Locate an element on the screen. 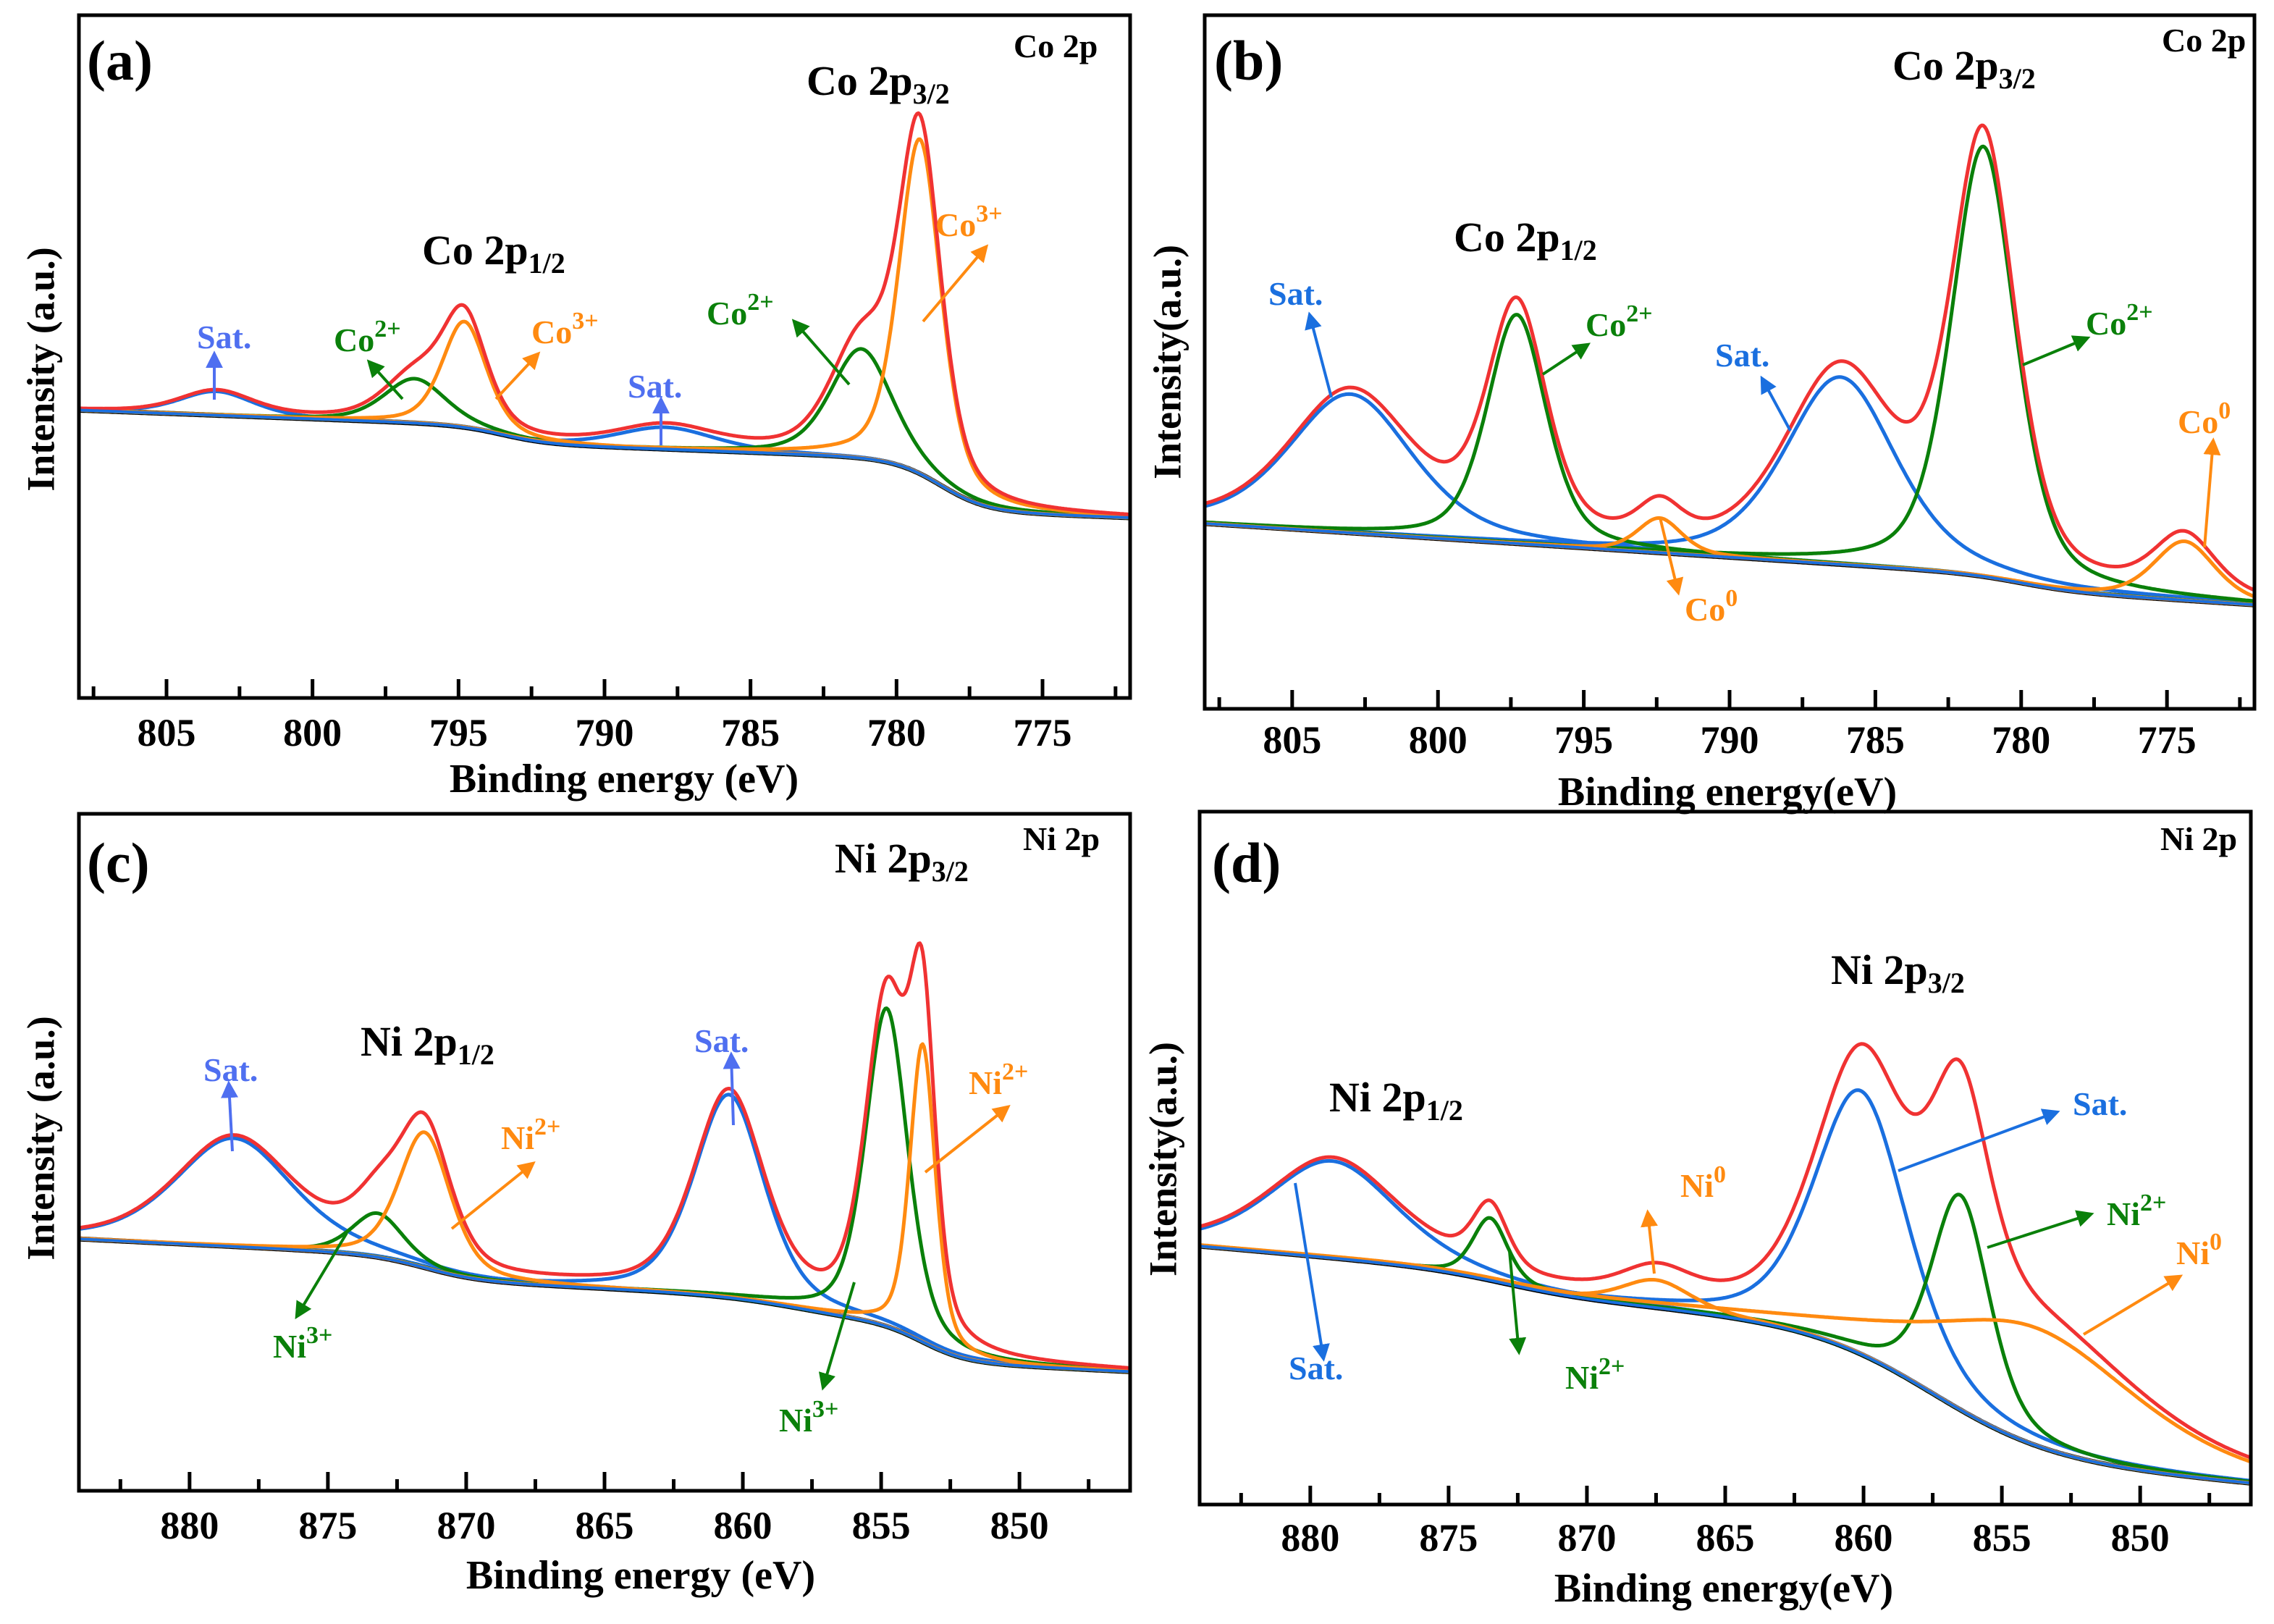 The height and width of the screenshot is (1624, 2274). peak-label-subscript: 3/2 is located at coordinates (931, 93).